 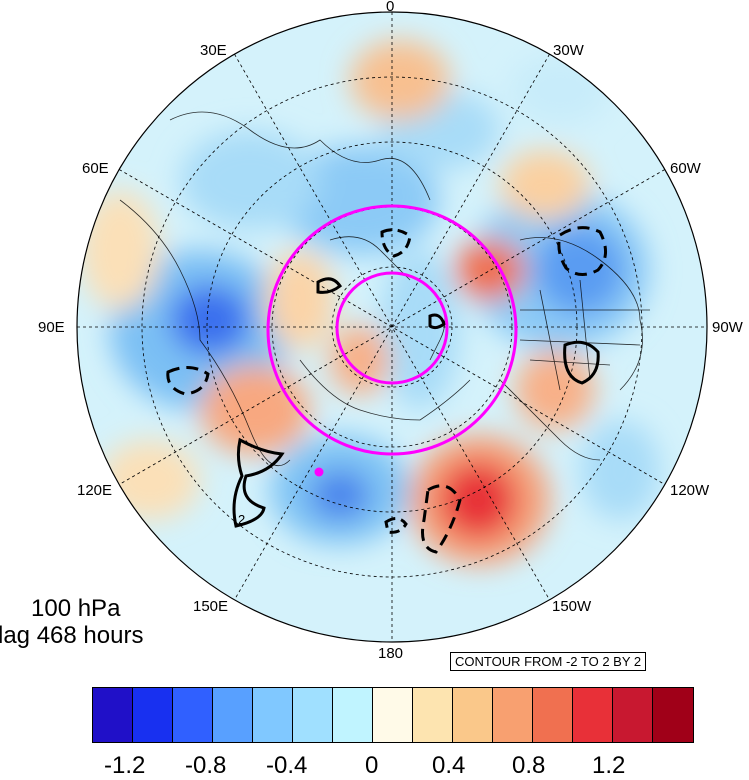 What do you see at coordinates (690, 490) in the screenshot?
I see `lon-label-120w: 120W` at bounding box center [690, 490].